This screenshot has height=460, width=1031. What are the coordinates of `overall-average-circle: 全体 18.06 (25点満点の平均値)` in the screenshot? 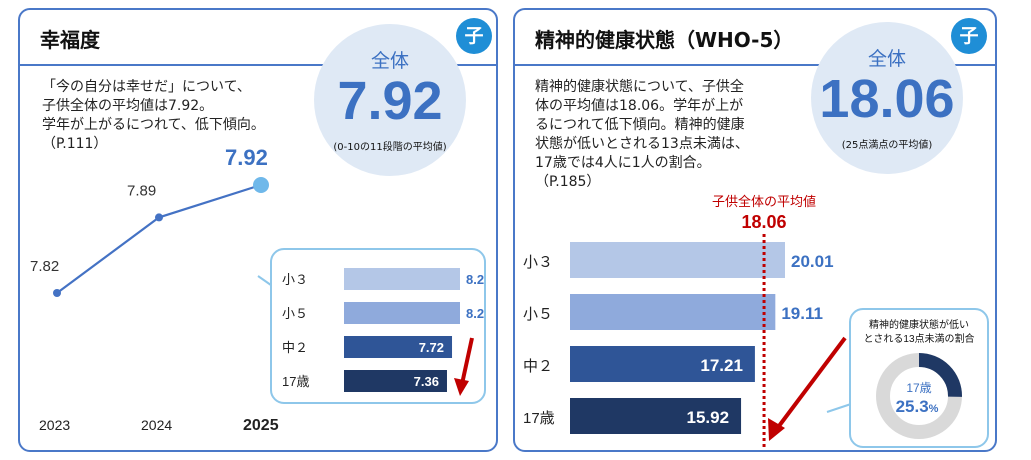 It's located at (887, 98).